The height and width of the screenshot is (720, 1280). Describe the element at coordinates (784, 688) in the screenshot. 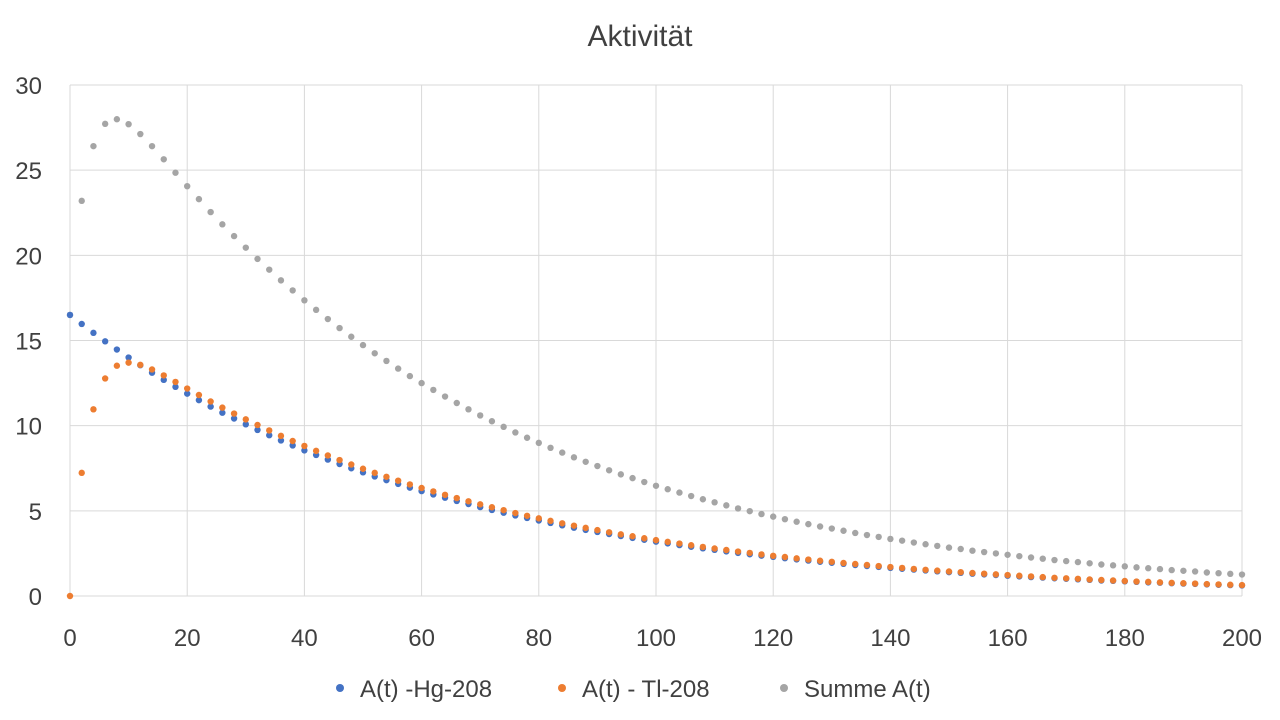

I see `legend-marker` at that location.